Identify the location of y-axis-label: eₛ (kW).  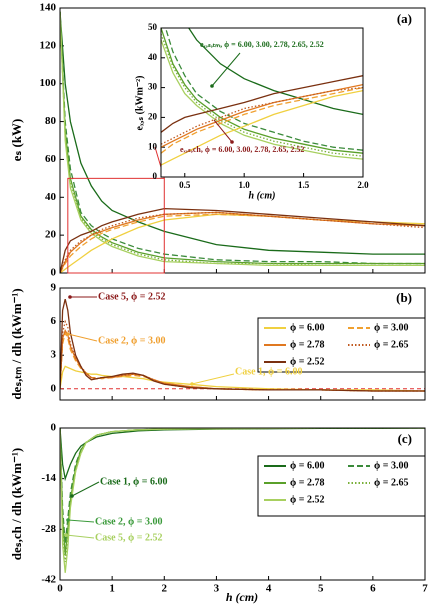
(16, 140).